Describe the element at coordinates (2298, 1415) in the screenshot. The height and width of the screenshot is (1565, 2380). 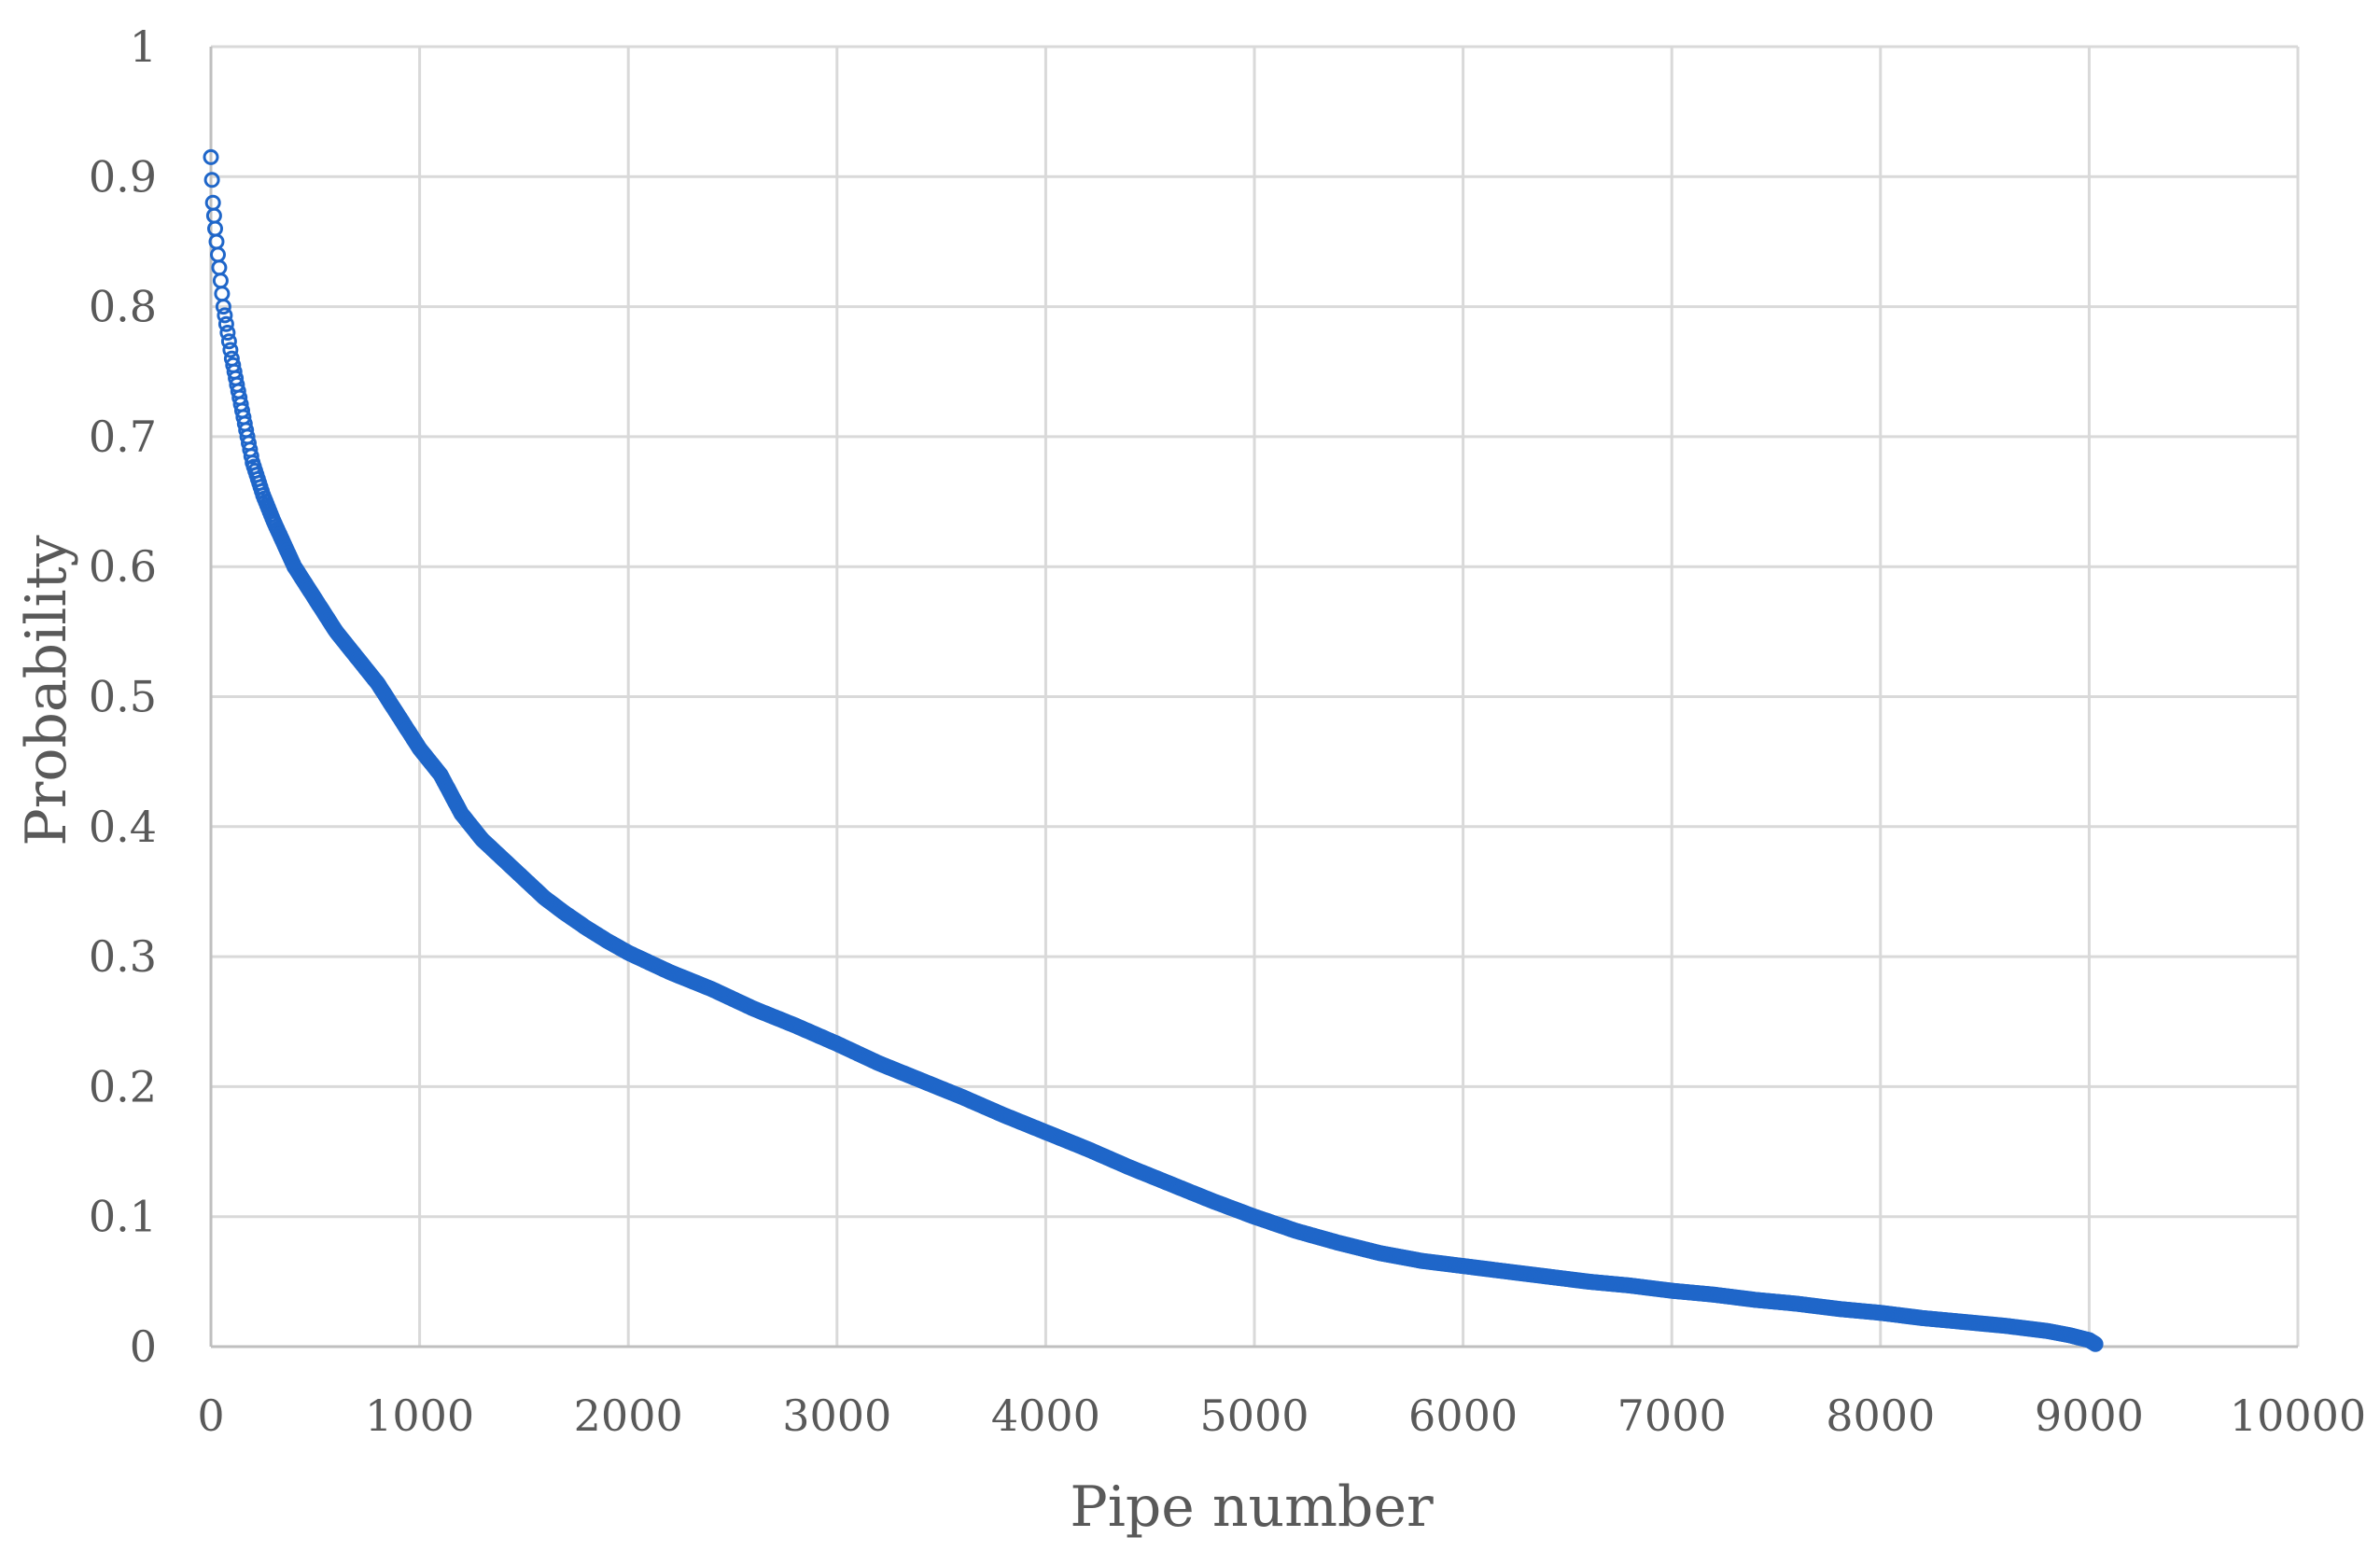
I see `x-tick-label: 10000` at that location.